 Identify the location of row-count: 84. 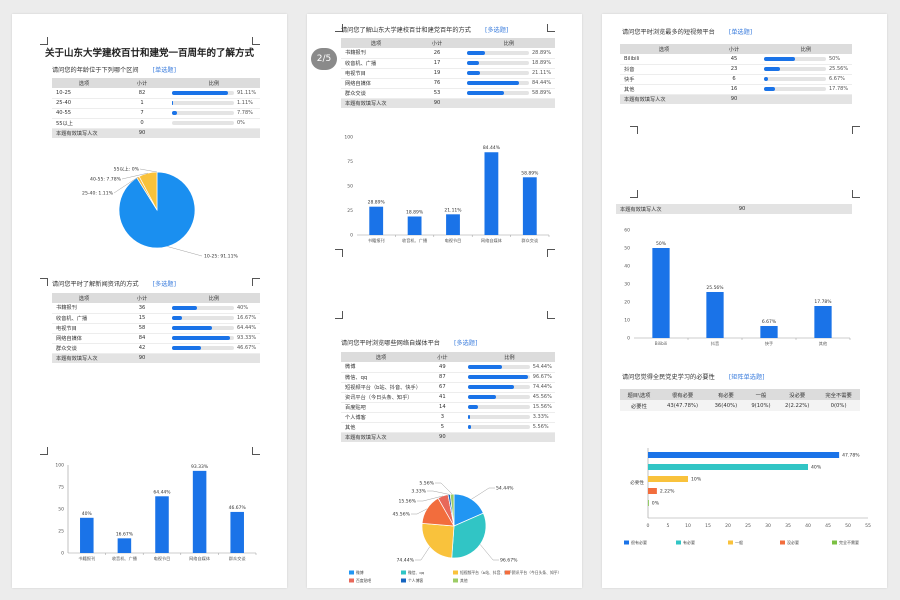
(142, 338).